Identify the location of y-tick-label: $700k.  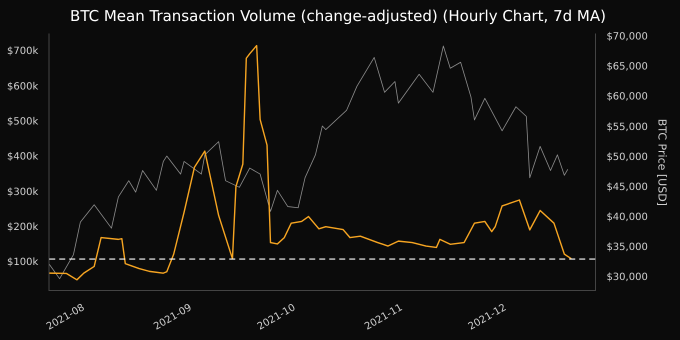
(22, 52).